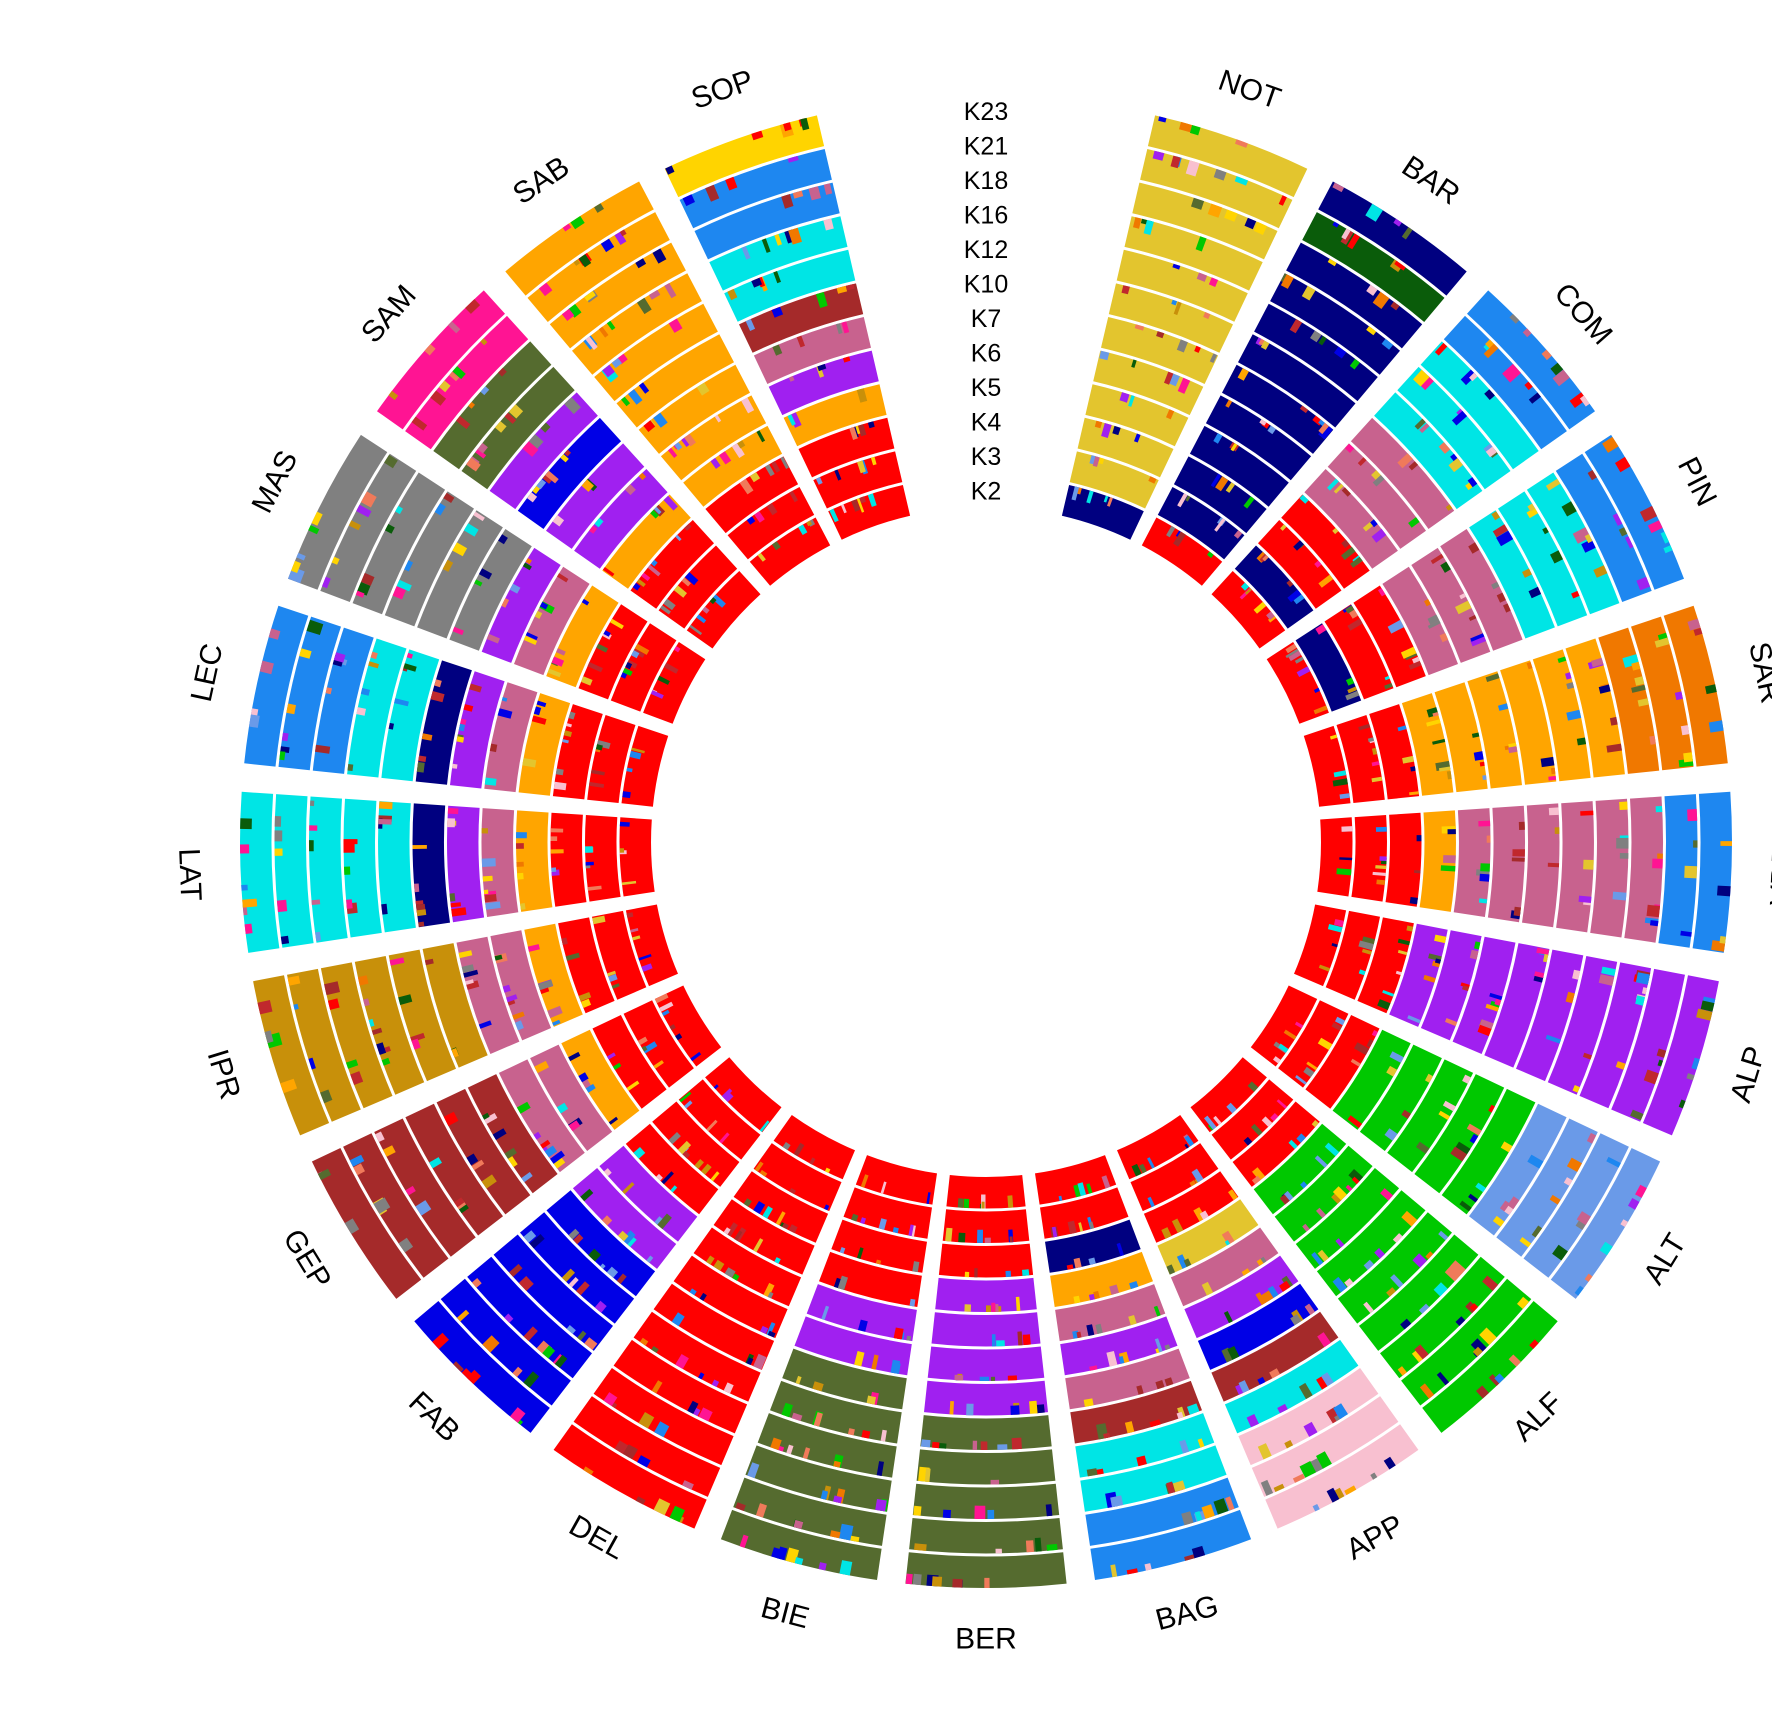 This screenshot has width=1772, height=1724. What do you see at coordinates (986, 1570) in the screenshot?
I see `segment-ber-k23` at bounding box center [986, 1570].